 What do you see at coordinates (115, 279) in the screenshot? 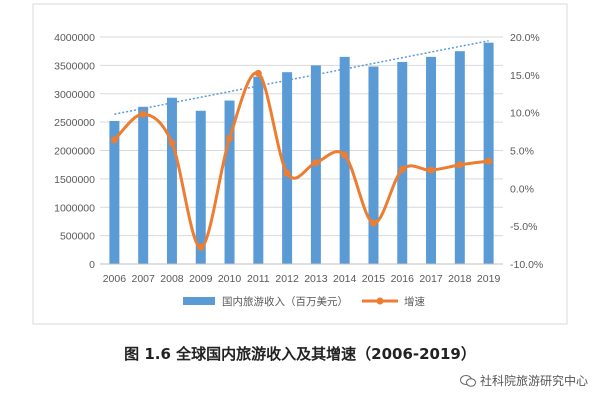
I see `x-tick-label: 2006` at bounding box center [115, 279].